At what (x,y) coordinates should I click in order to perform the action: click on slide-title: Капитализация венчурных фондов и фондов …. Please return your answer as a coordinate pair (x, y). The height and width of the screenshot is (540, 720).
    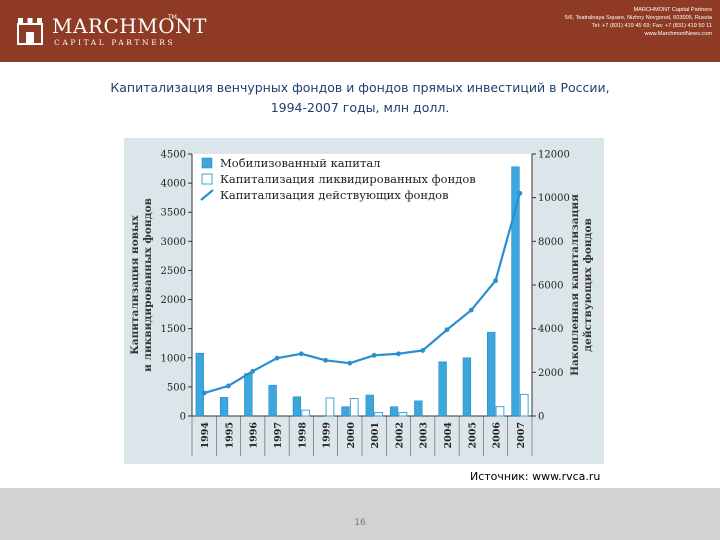
    Looking at the image, I should click on (360, 98).